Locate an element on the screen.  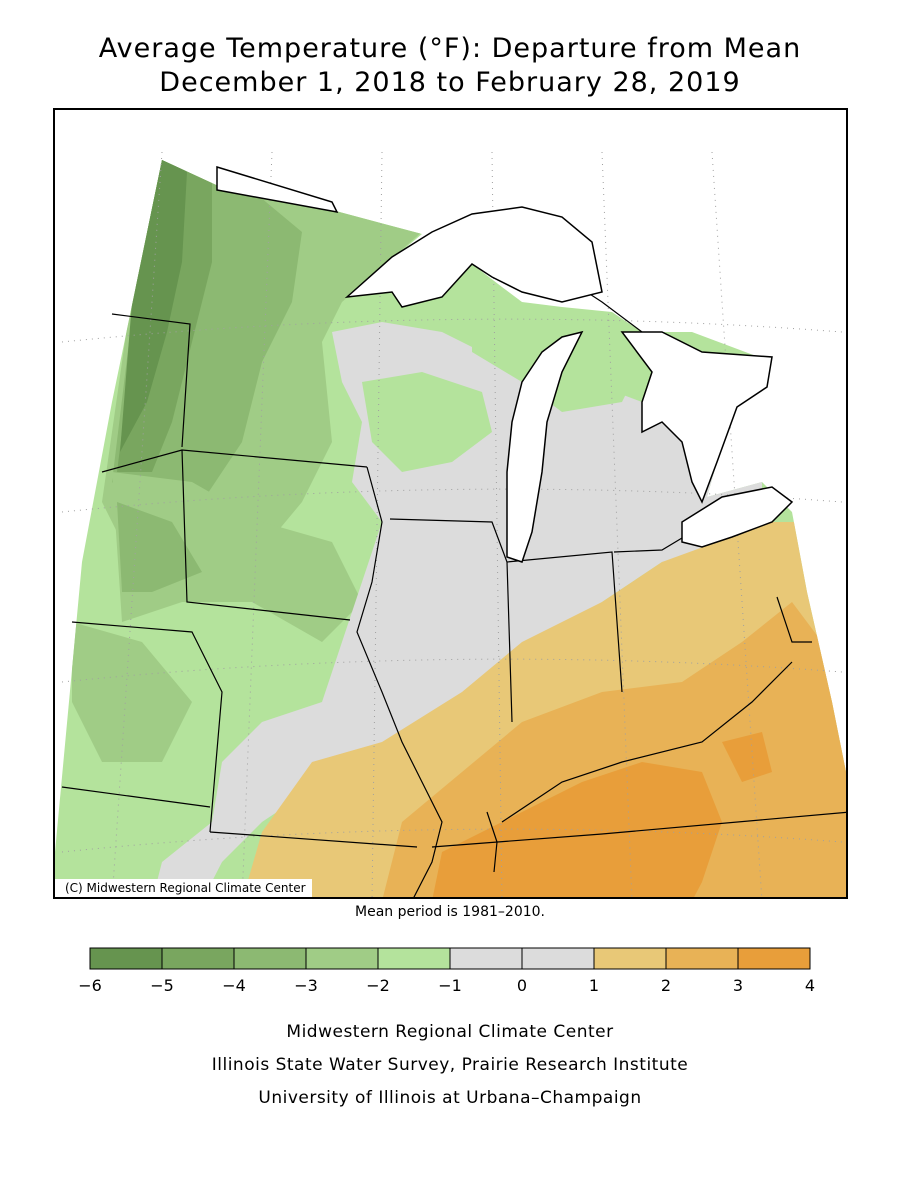
lake-huron is located at coordinates (696, 417).